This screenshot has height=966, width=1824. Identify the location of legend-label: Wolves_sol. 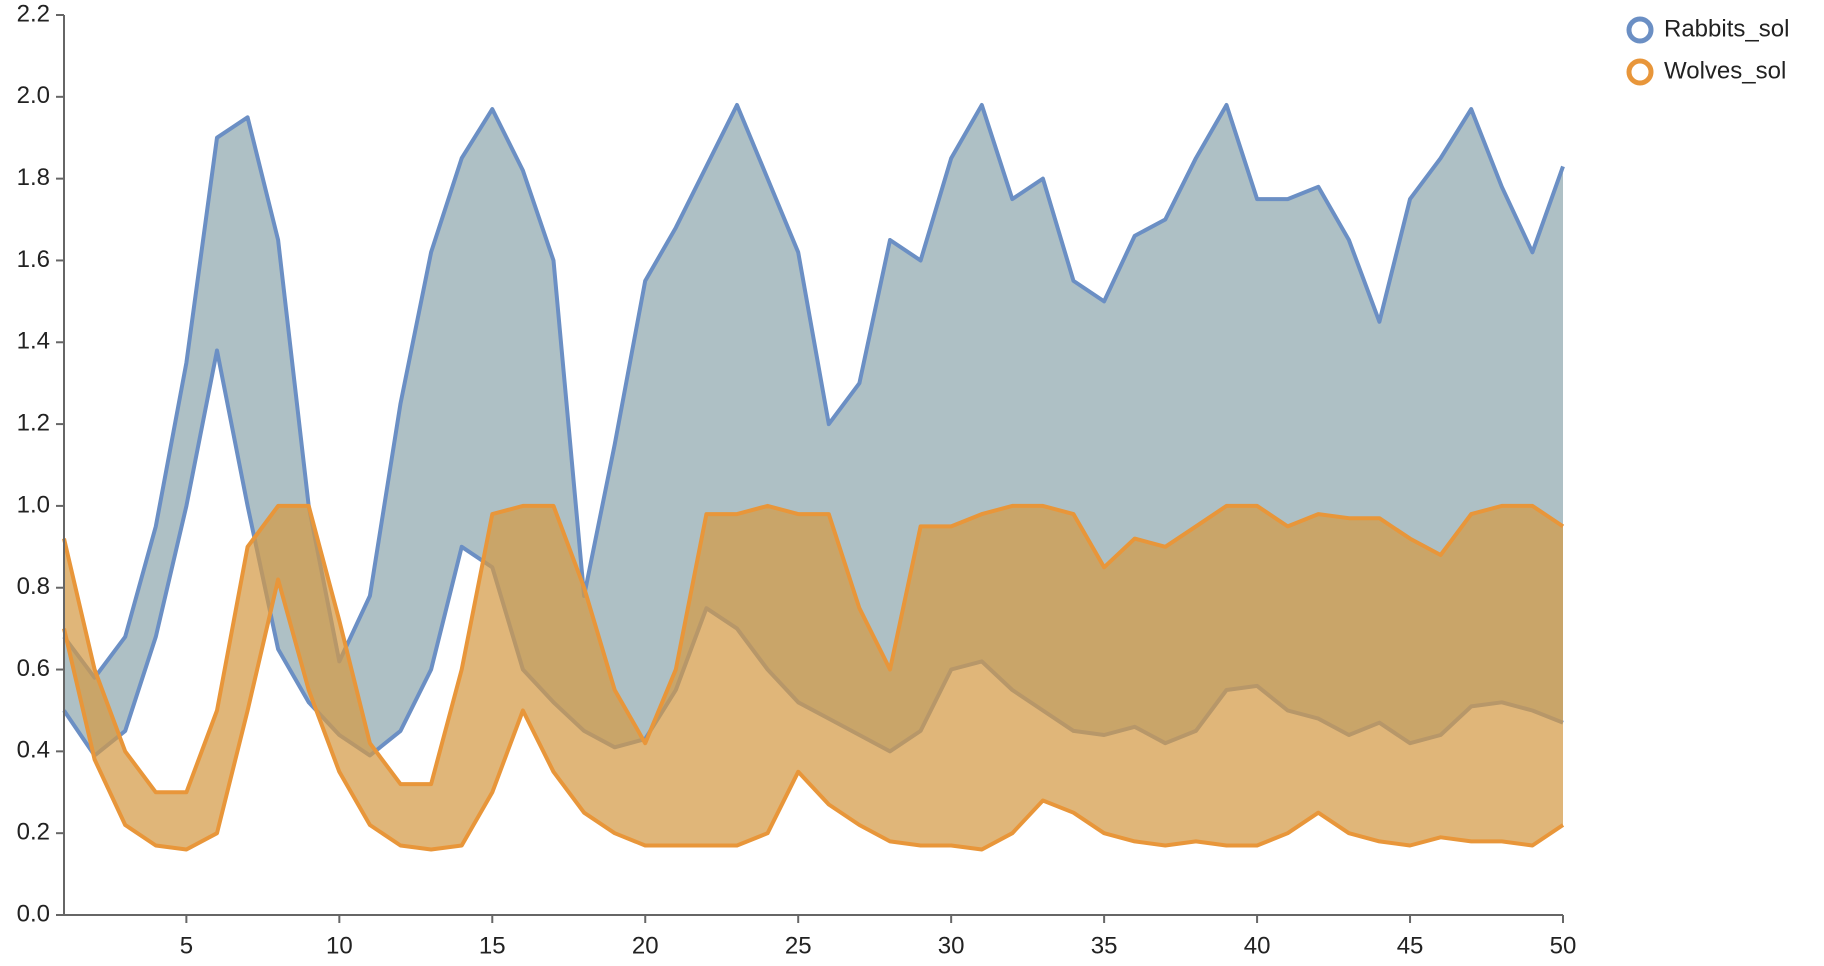
(1725, 70).